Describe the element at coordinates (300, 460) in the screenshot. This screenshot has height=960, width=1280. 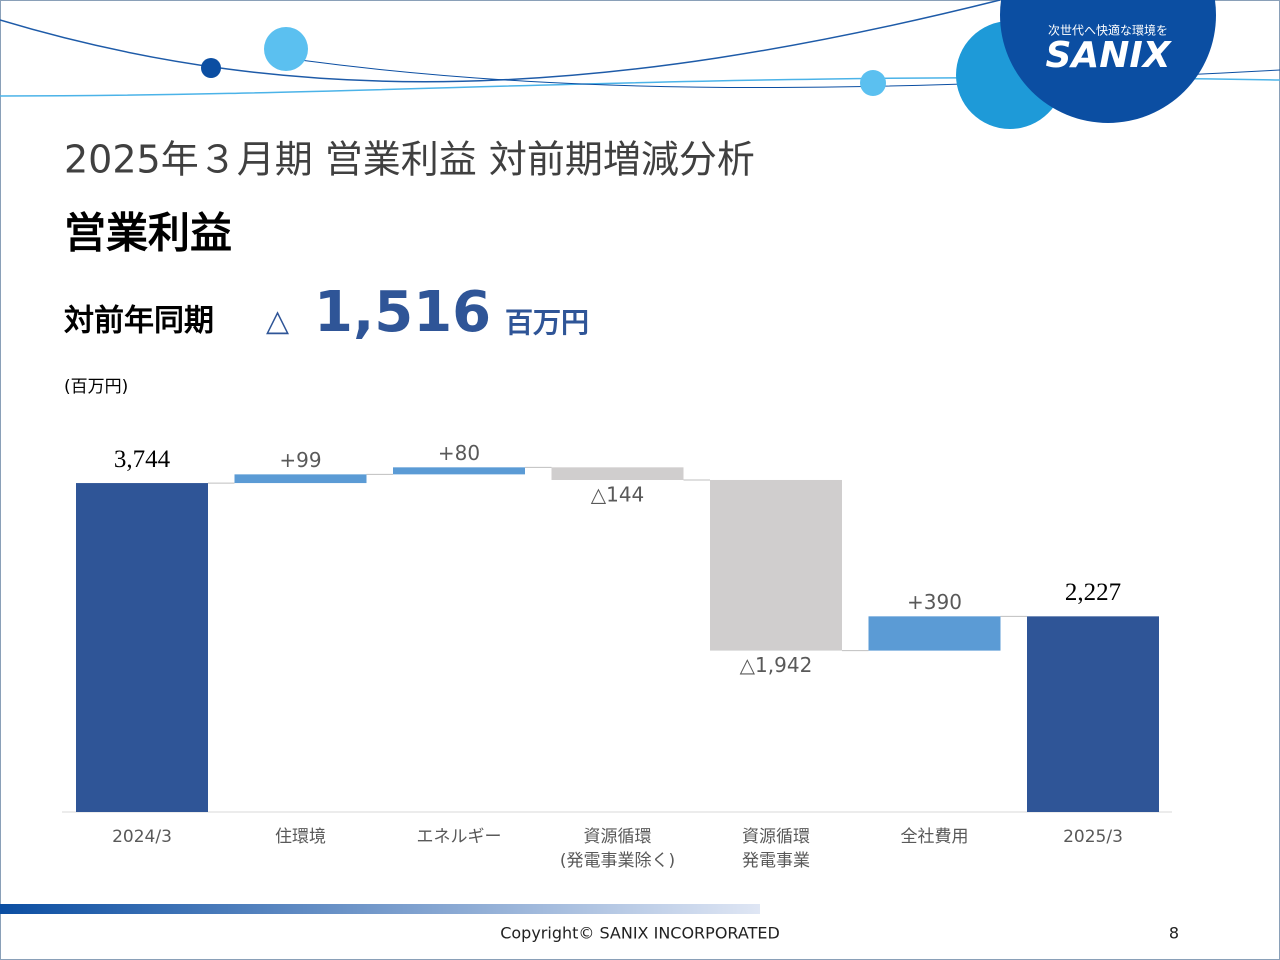
I see `value-label: +99` at that location.